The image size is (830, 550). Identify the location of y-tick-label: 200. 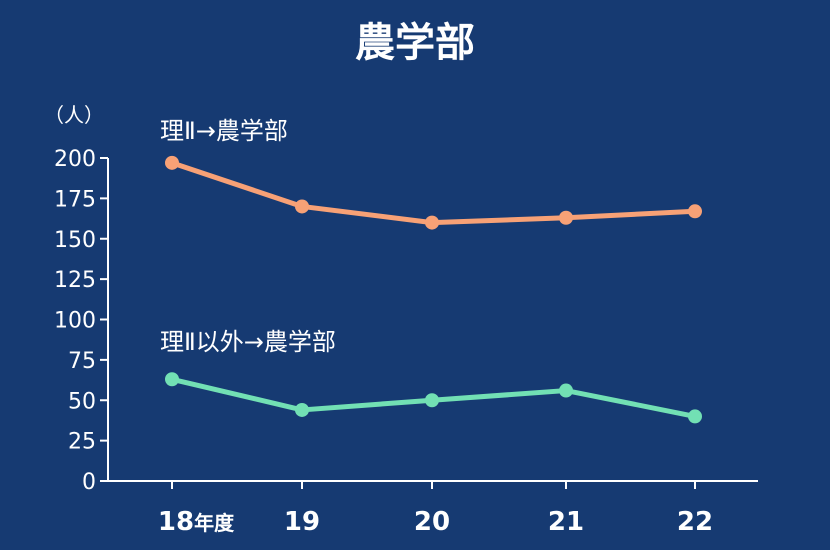
(75, 159).